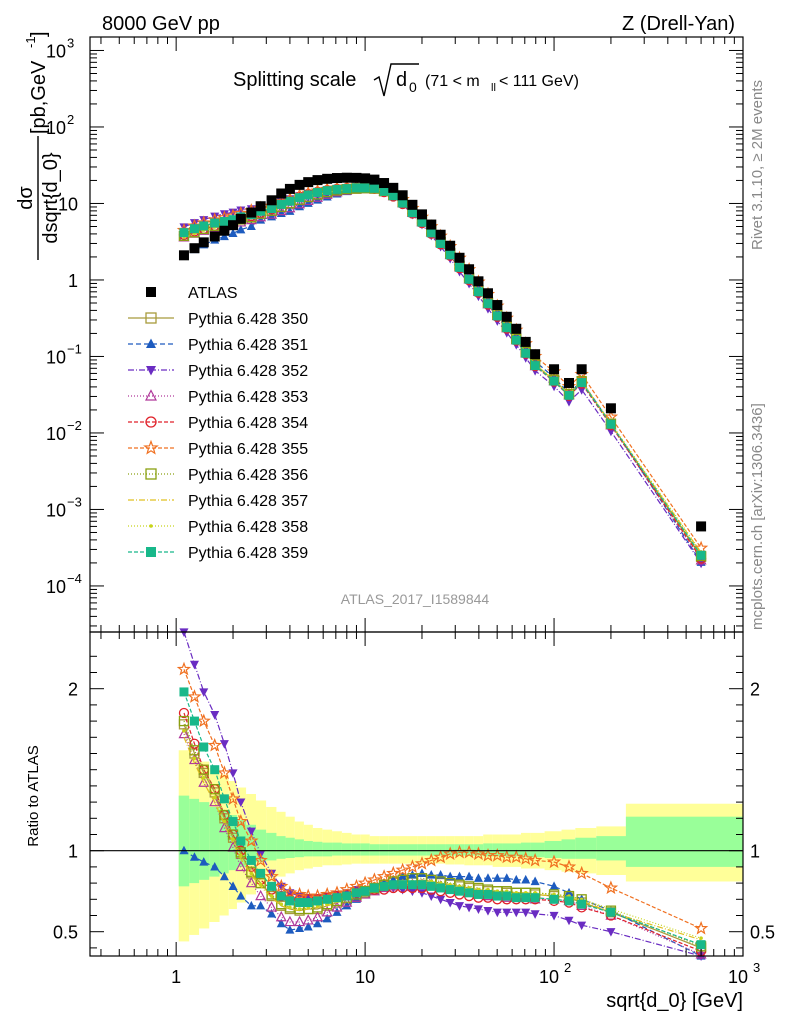 The width and height of the screenshot is (786, 1024). What do you see at coordinates (248, 527) in the screenshot?
I see `legend-label-8: Pythia 6.428 358` at bounding box center [248, 527].